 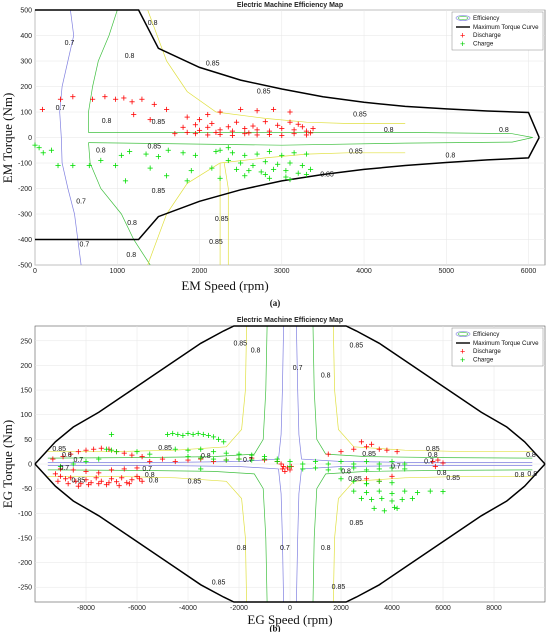 I want to click on chart-a-contour-label: 0.7, so click(x=70, y=43).